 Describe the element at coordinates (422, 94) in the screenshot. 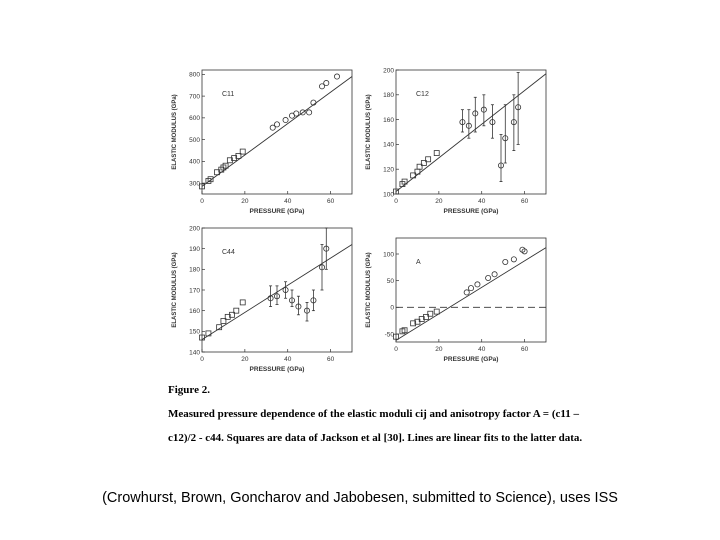

I see `panel-label: C12` at that location.